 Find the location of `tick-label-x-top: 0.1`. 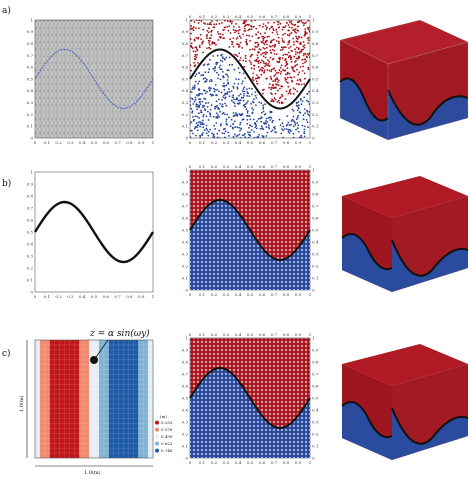

tick-label-x-top: 0.1 is located at coordinates (202, 334).